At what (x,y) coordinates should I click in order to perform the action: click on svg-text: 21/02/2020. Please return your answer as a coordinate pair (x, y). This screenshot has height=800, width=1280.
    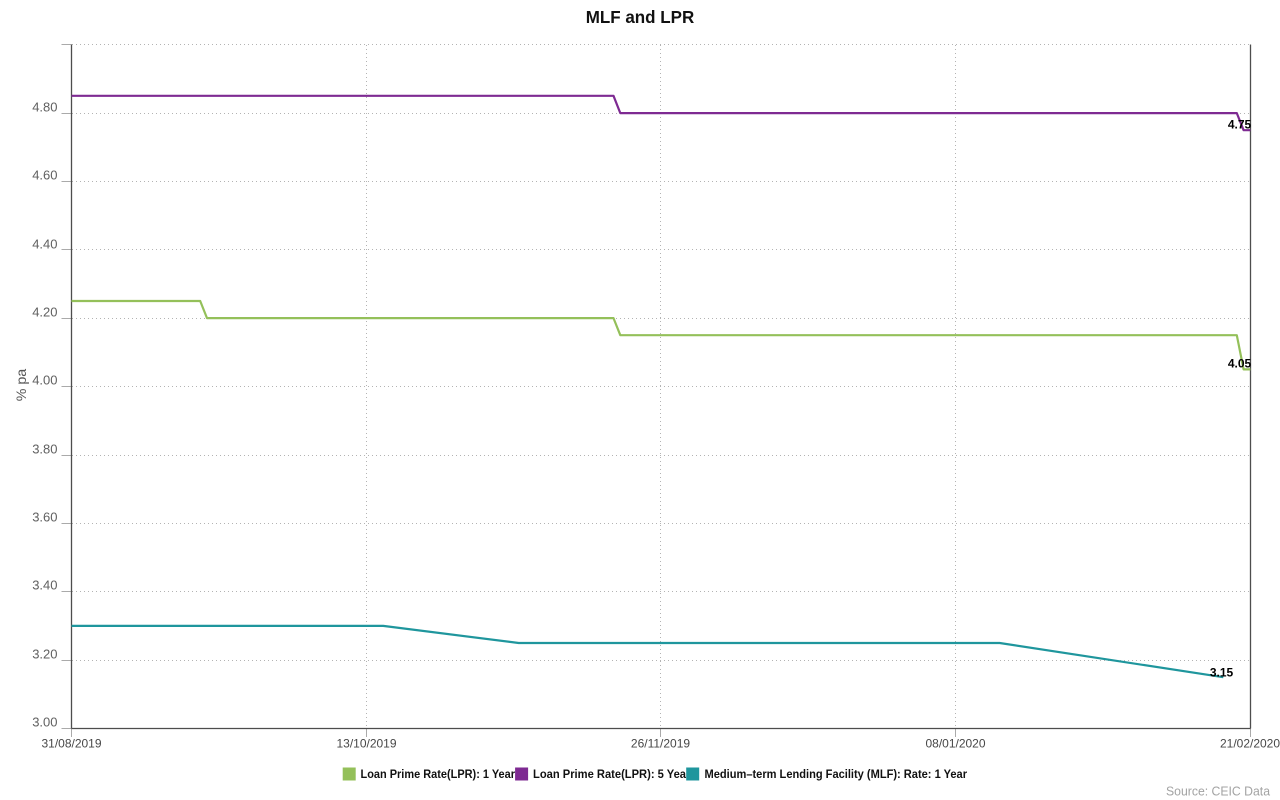
    Looking at the image, I should click on (1250, 744).